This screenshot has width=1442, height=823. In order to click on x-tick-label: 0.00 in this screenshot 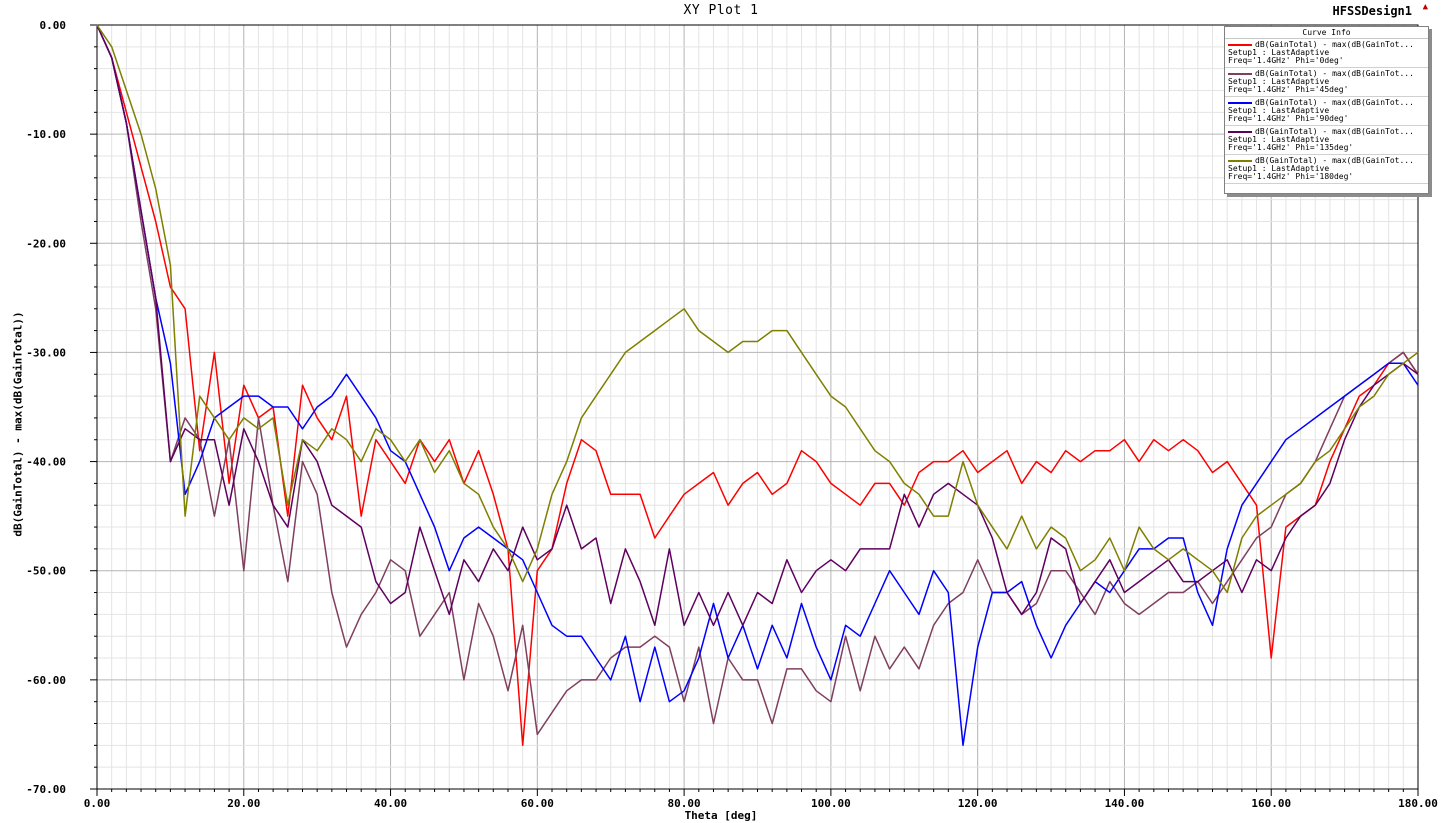, I will do `click(97, 803)`.